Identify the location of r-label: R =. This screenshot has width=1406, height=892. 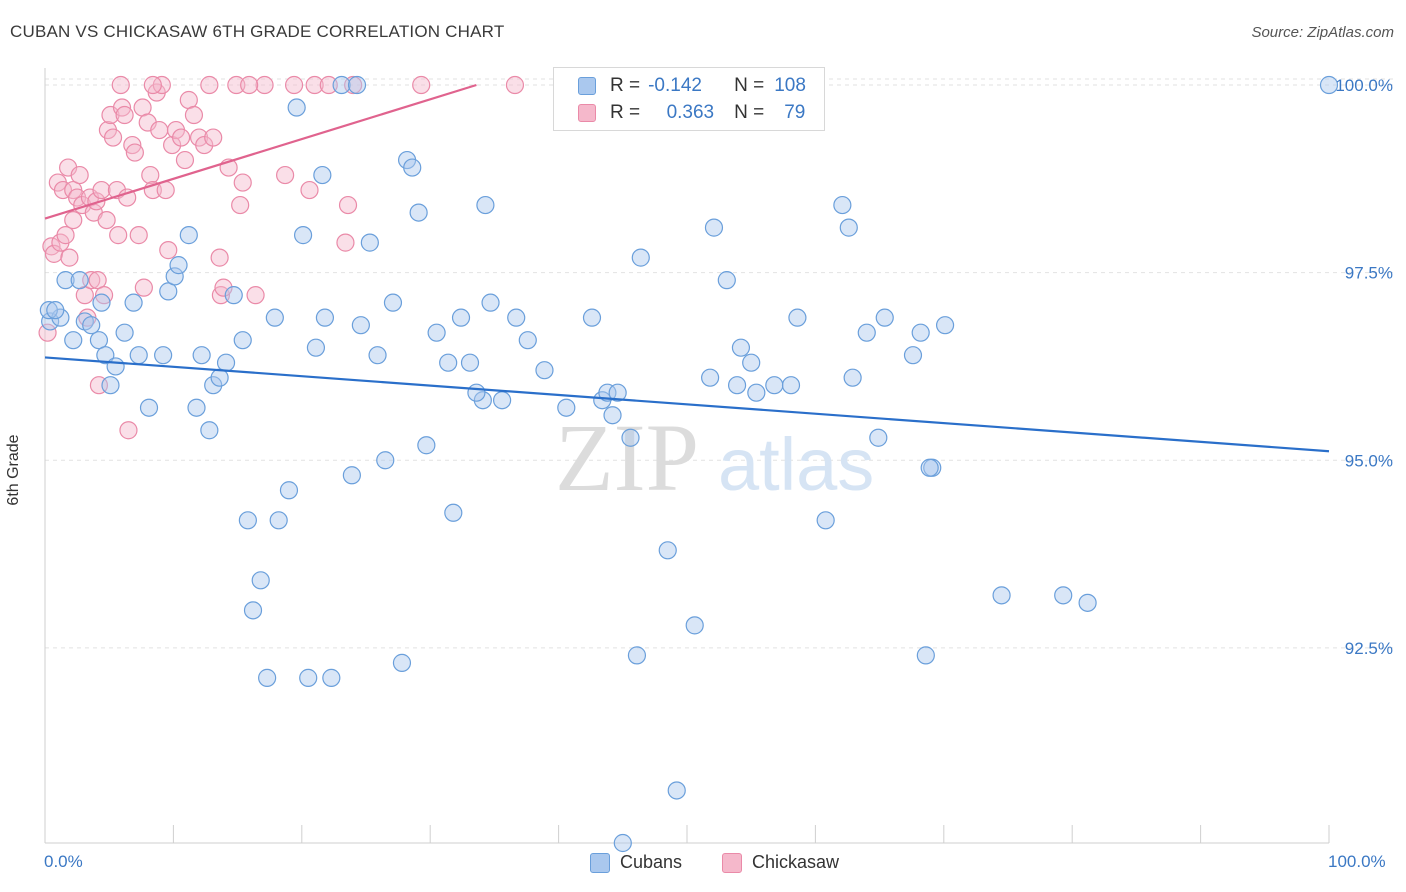
(625, 112).